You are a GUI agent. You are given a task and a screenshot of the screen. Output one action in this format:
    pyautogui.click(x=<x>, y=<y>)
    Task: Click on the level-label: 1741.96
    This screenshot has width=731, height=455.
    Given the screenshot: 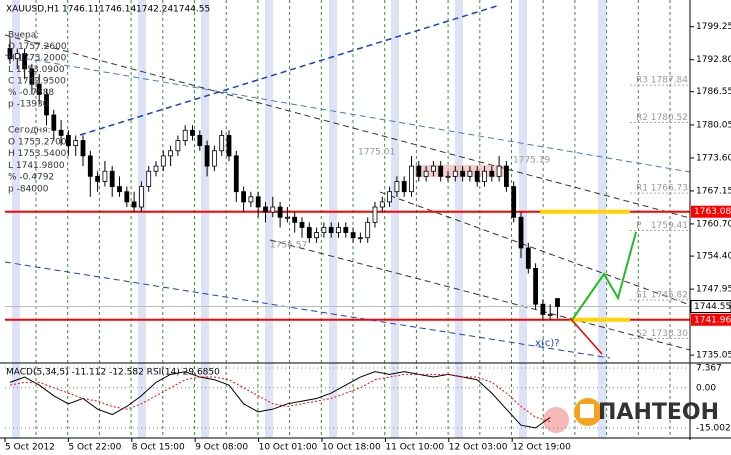 What is the action you would take?
    pyautogui.click(x=712, y=320)
    